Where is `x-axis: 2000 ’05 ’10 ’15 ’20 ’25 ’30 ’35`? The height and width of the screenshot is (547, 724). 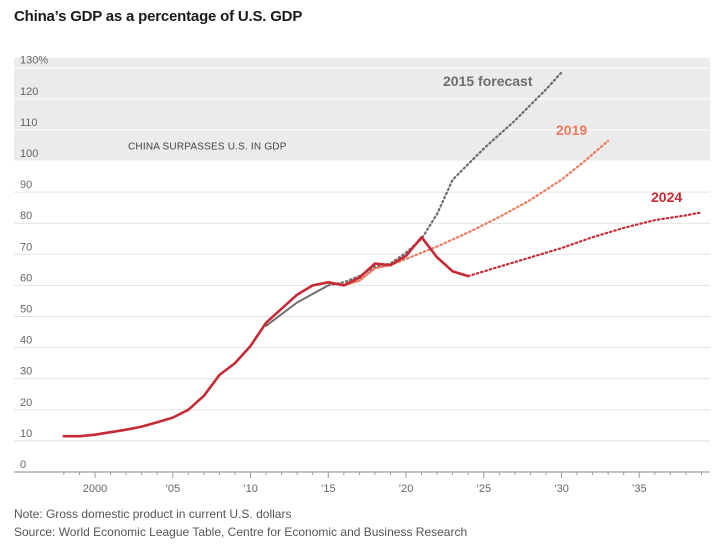
x-axis: 2000 ’05 ’10 ’15 ’20 ’25 ’30 ’35 is located at coordinates (362, 483).